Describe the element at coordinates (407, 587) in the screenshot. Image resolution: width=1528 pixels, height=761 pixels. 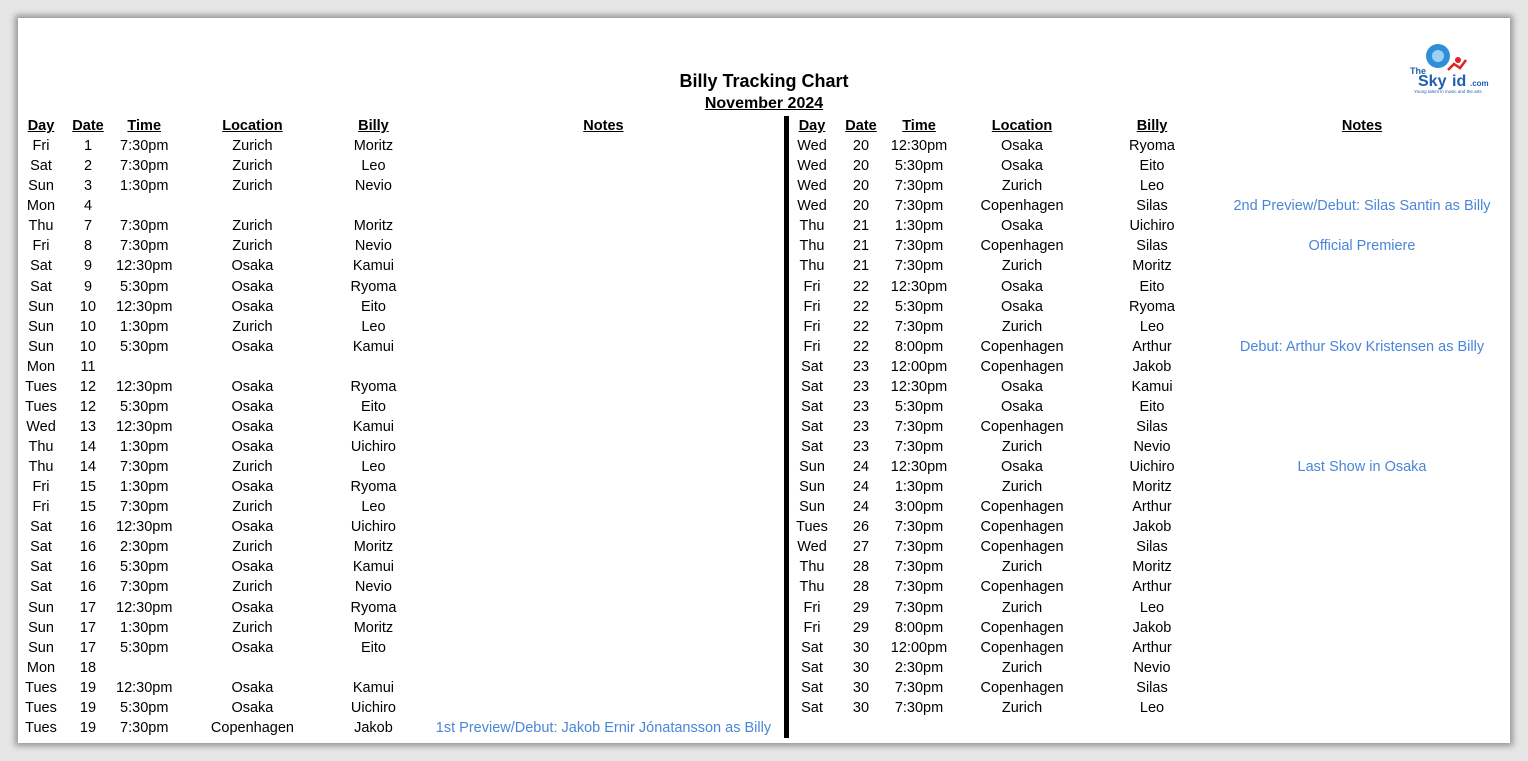
I see `table-row: Sat 16 7:30pm Zurich Nevio` at that location.